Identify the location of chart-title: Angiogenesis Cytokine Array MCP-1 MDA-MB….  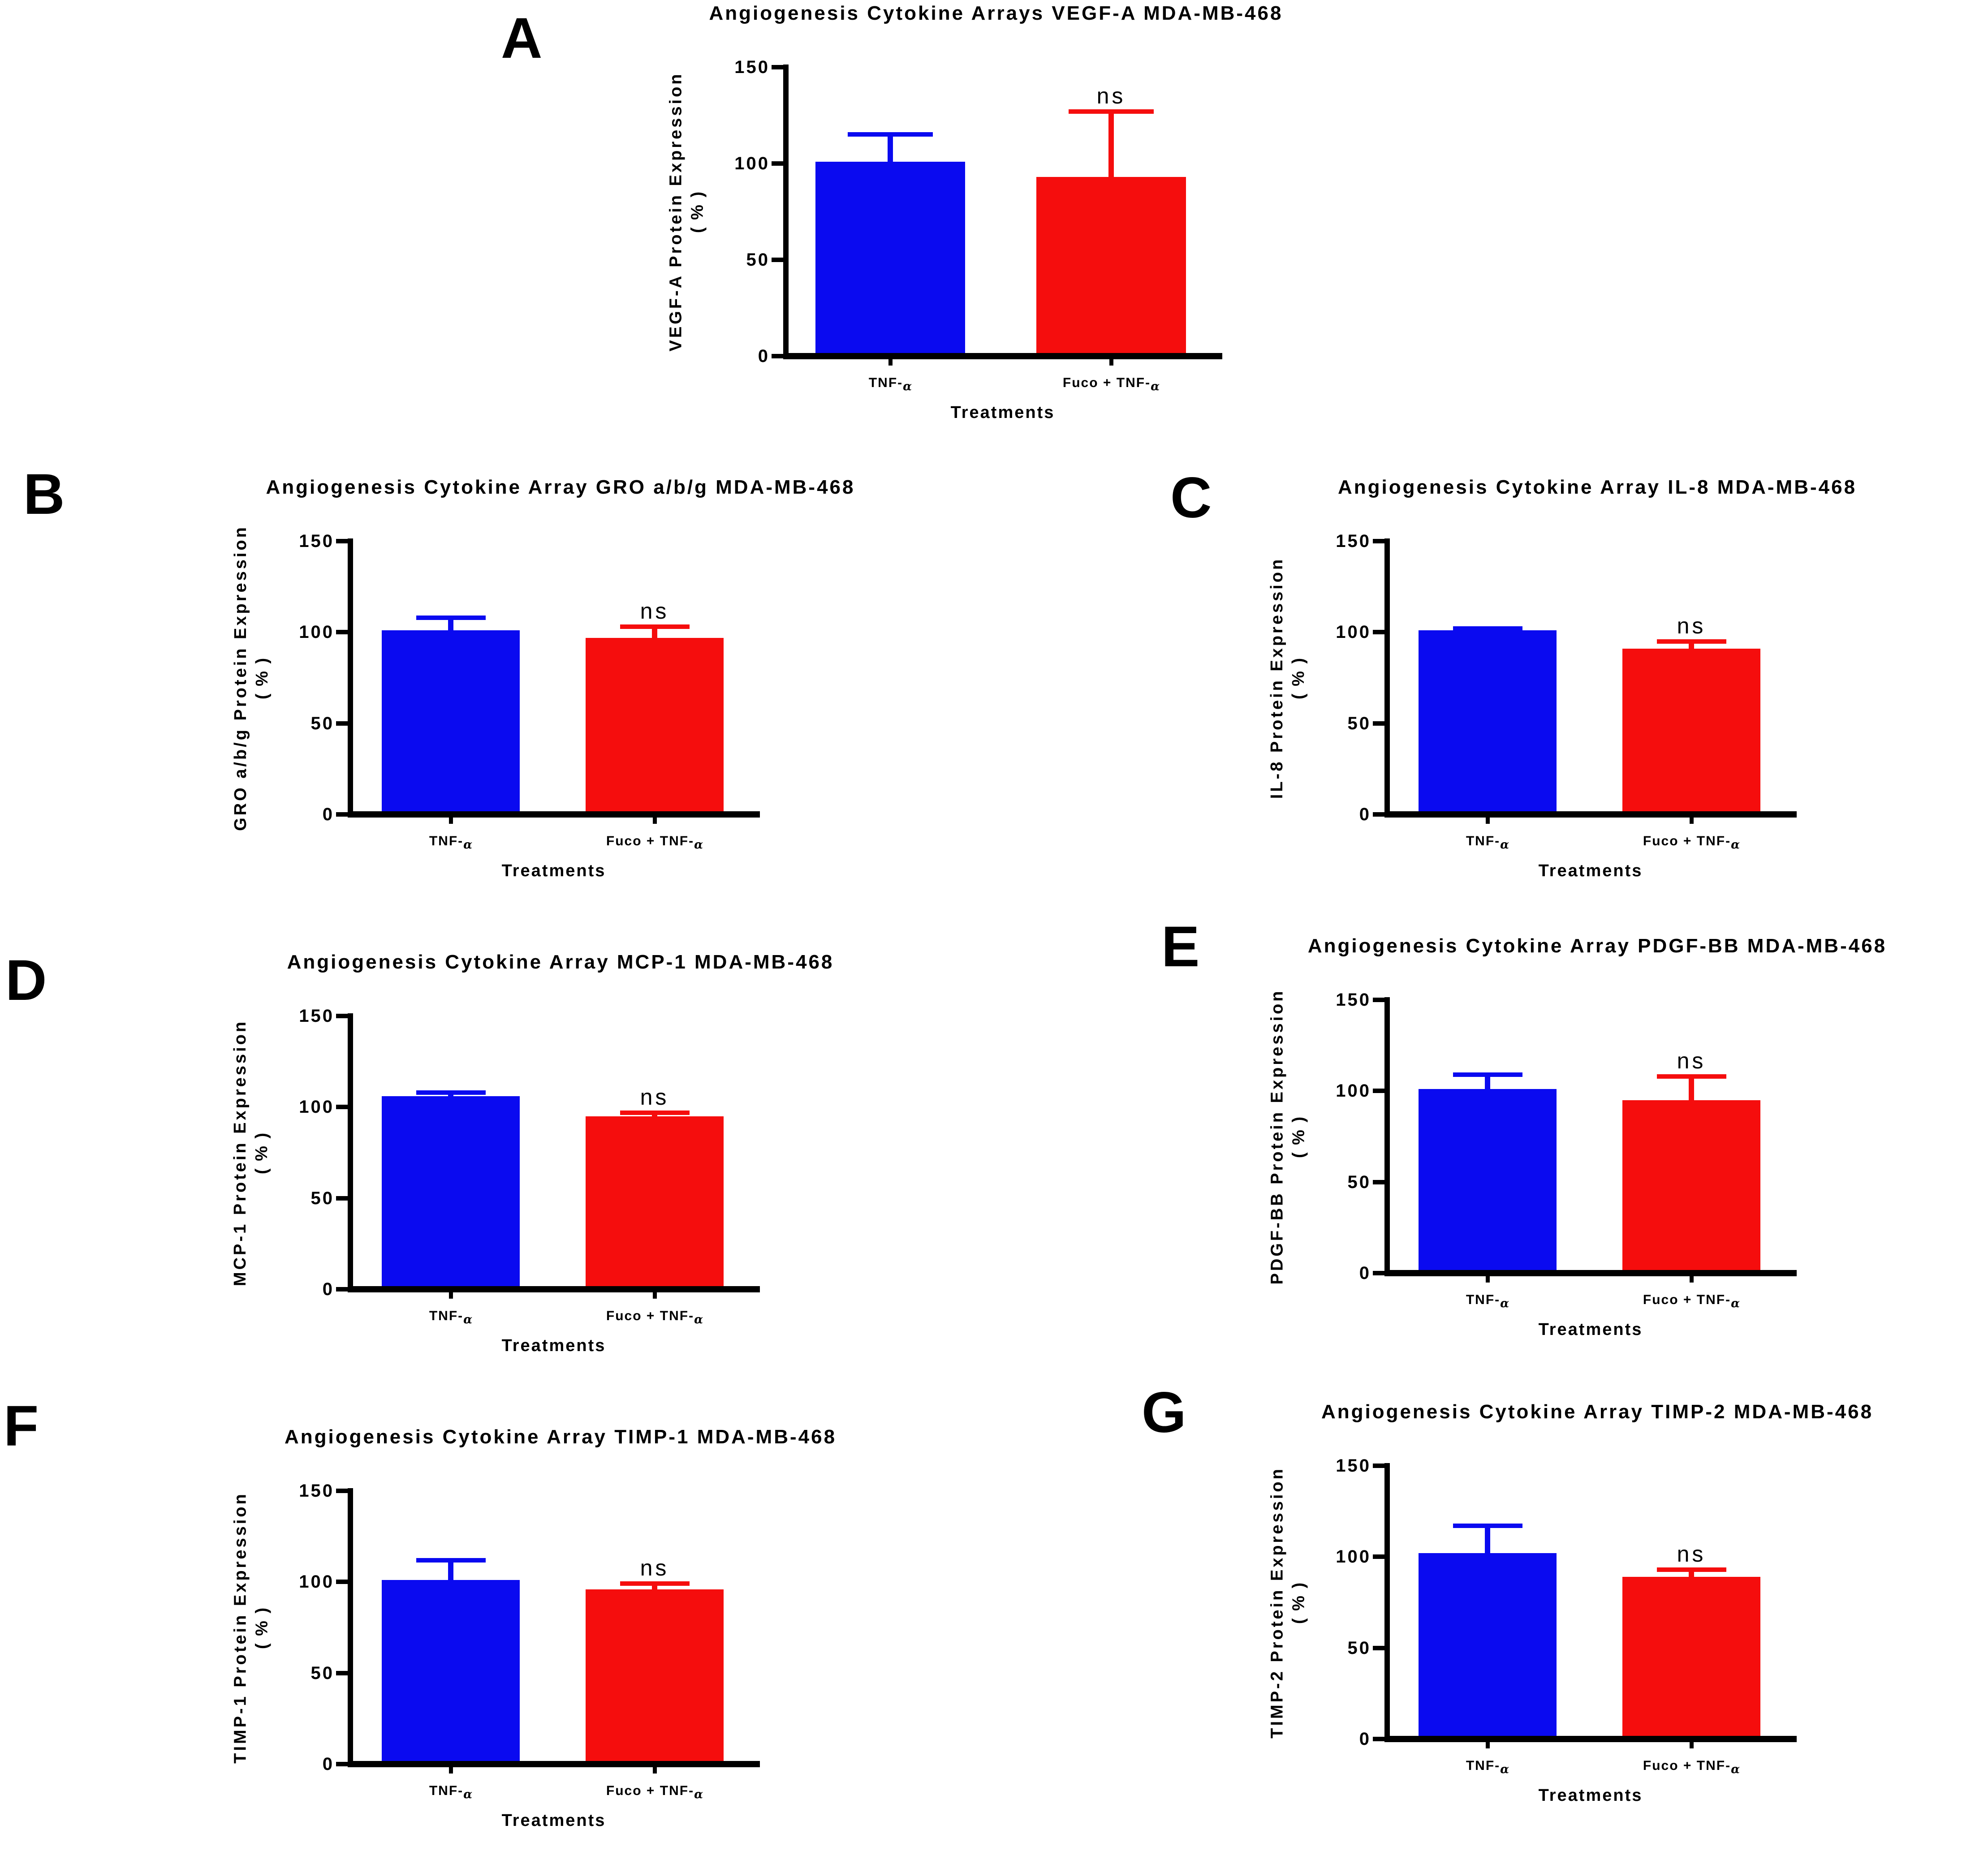
(560, 962).